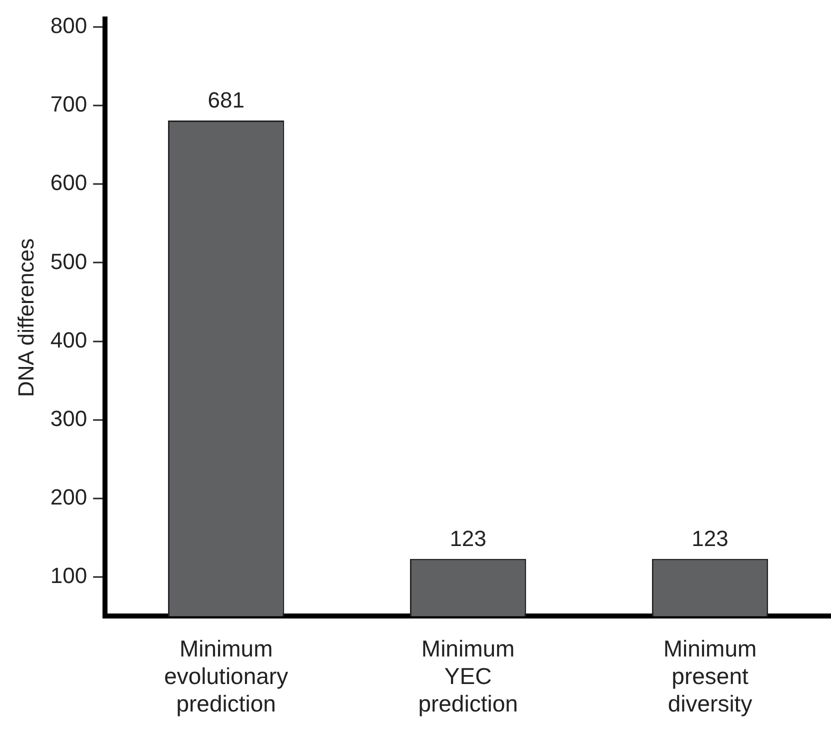 Image resolution: width=831 pixels, height=739 pixels. What do you see at coordinates (69, 339) in the screenshot?
I see `y-tick-label: 400` at bounding box center [69, 339].